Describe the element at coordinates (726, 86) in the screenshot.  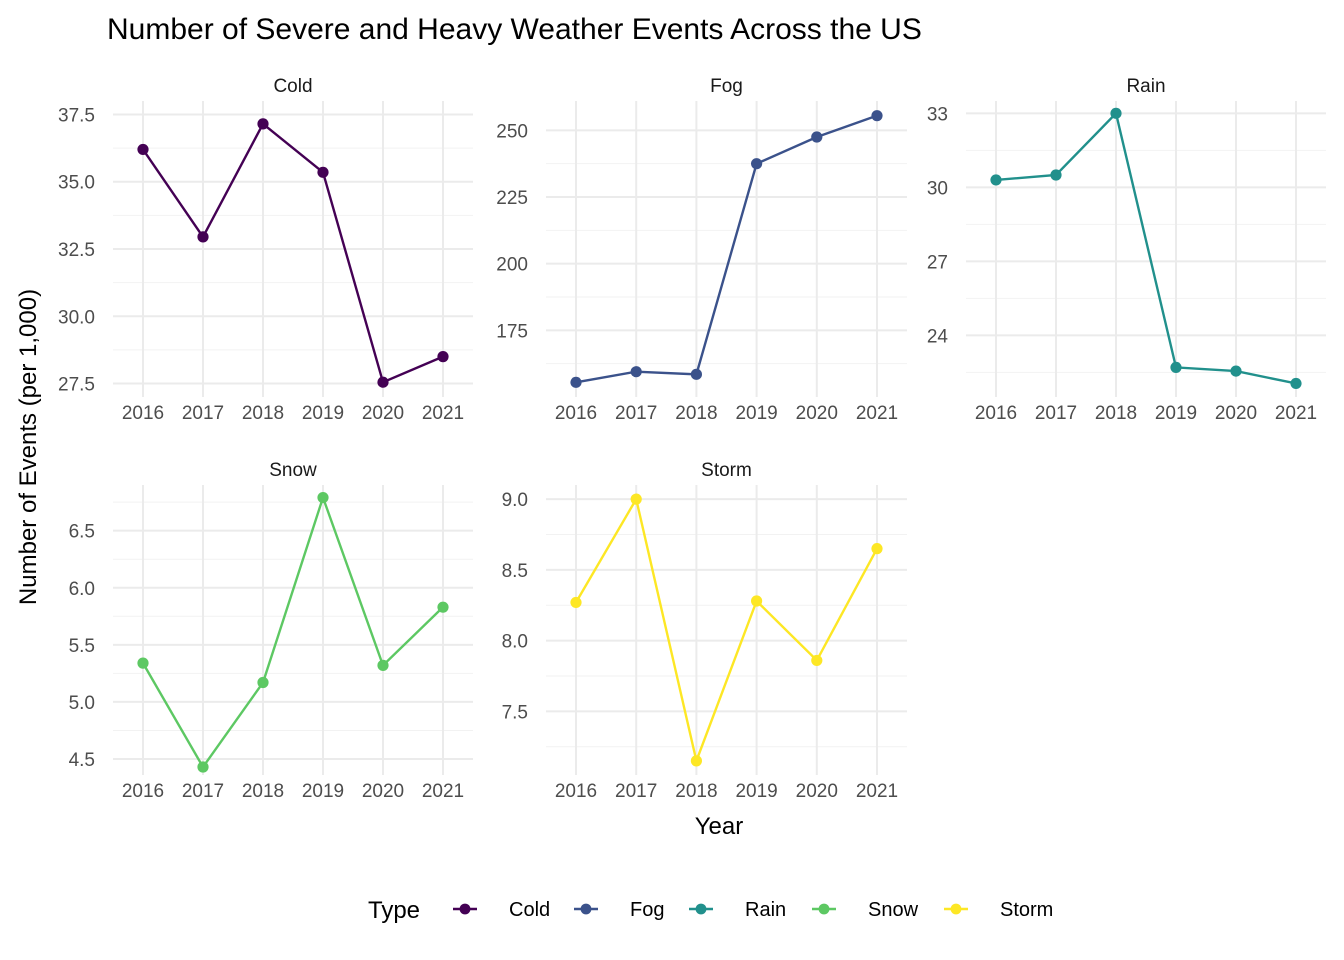
I see `facet-label: Fog` at that location.